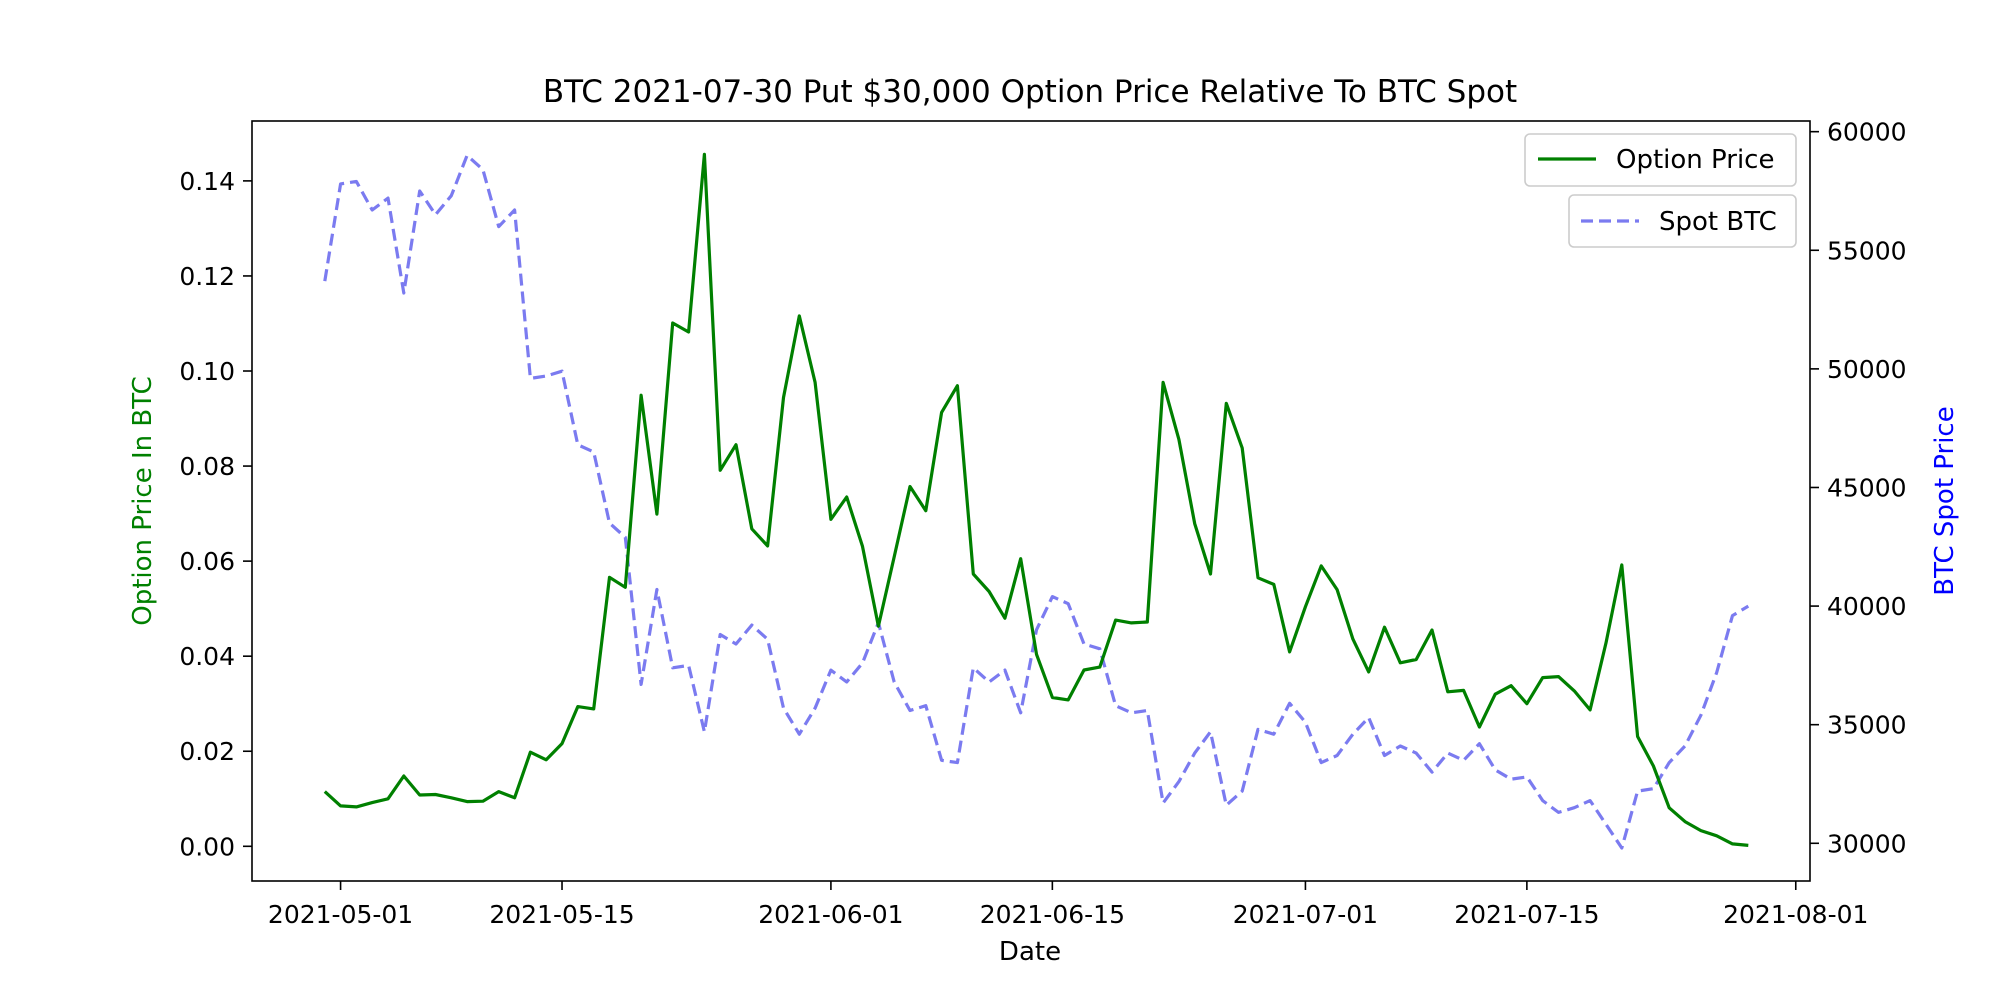  What do you see at coordinates (207, 371) in the screenshot?
I see `y-left-tick-label: 0.10` at bounding box center [207, 371].